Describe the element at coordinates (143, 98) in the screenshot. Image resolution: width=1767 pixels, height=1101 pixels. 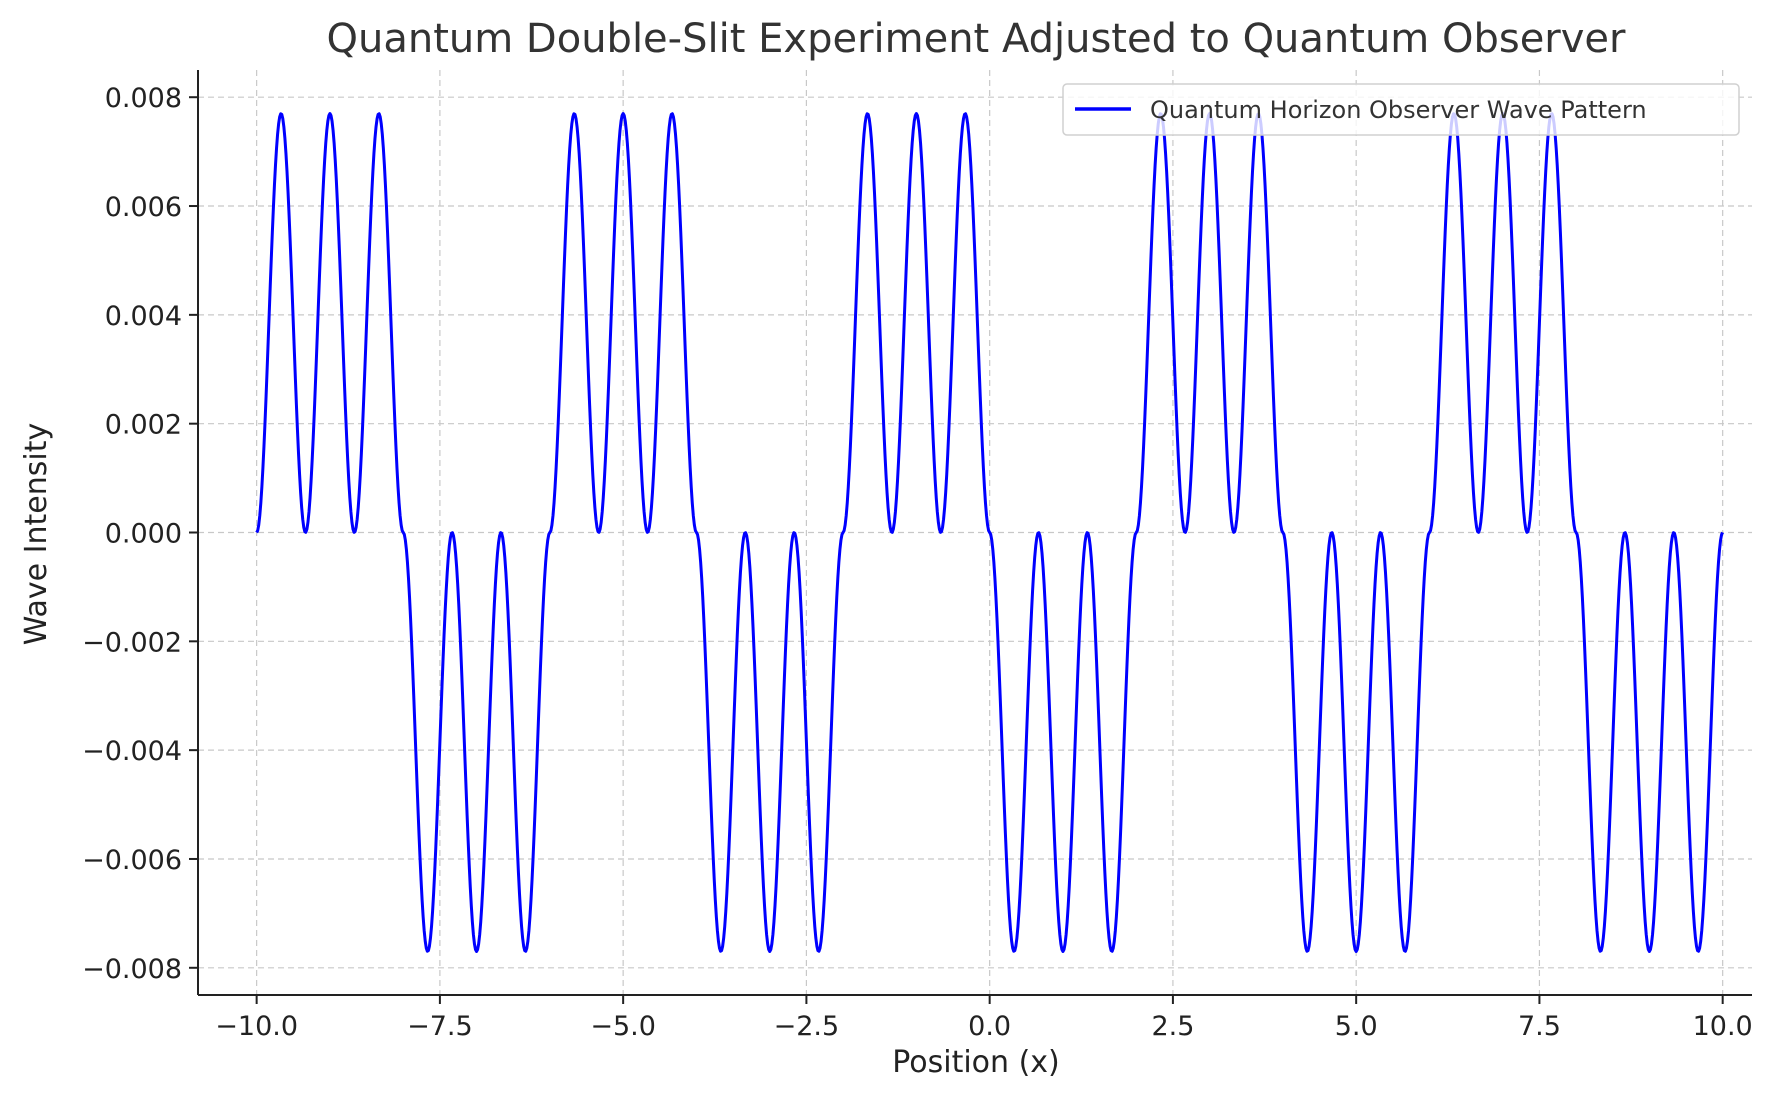
I see `y-tick-label: 0.008` at that location.